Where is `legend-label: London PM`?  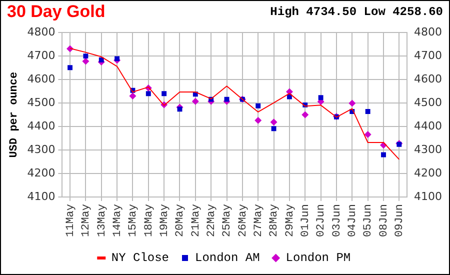 legend-label: London PM is located at coordinates (318, 258).